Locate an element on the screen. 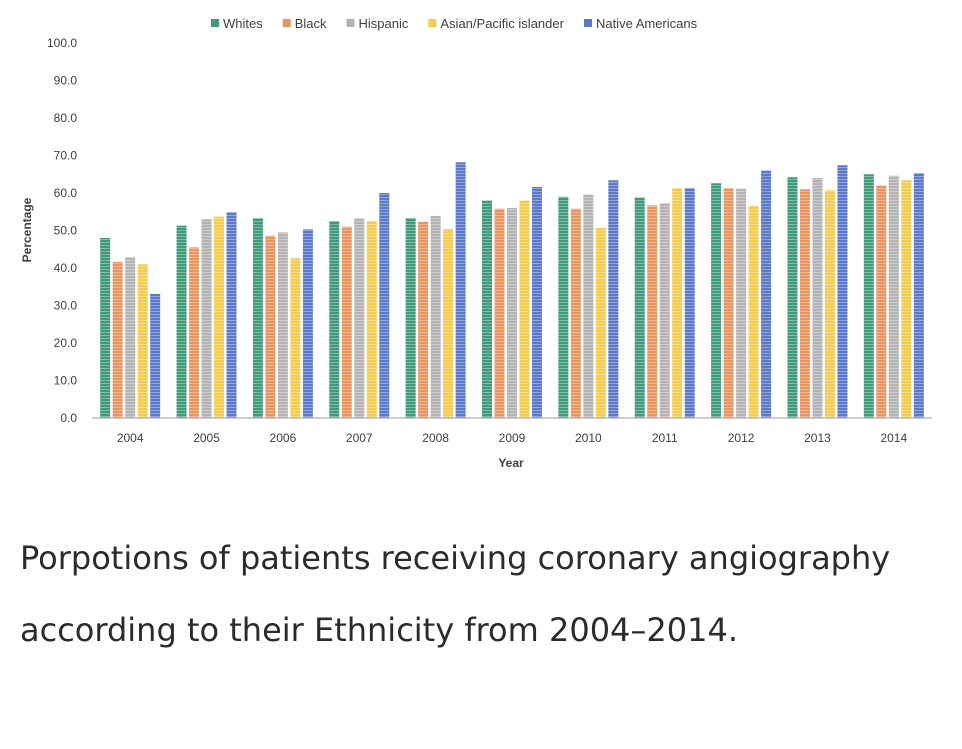 This screenshot has width=962, height=749. x-tick-label: 2014 is located at coordinates (893, 438).